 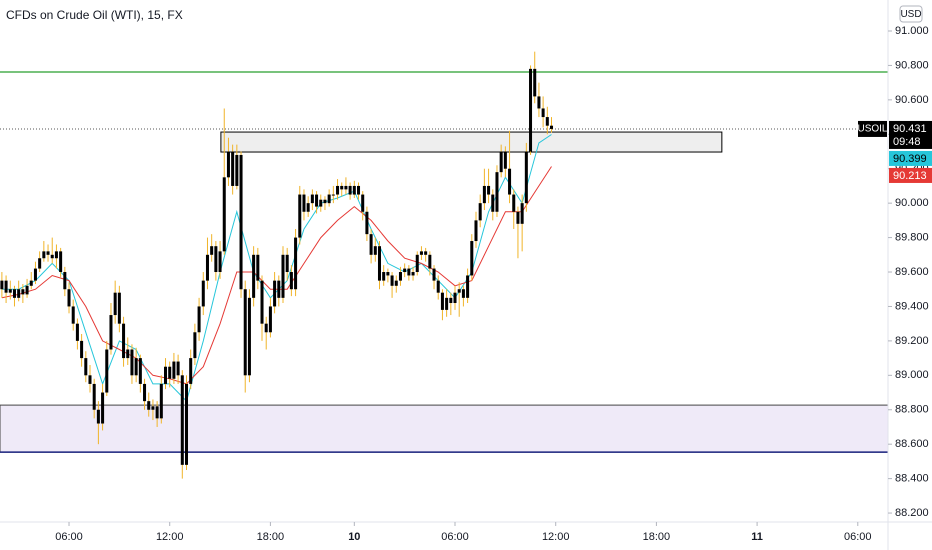 I want to click on currency: USD, so click(x=910, y=14).